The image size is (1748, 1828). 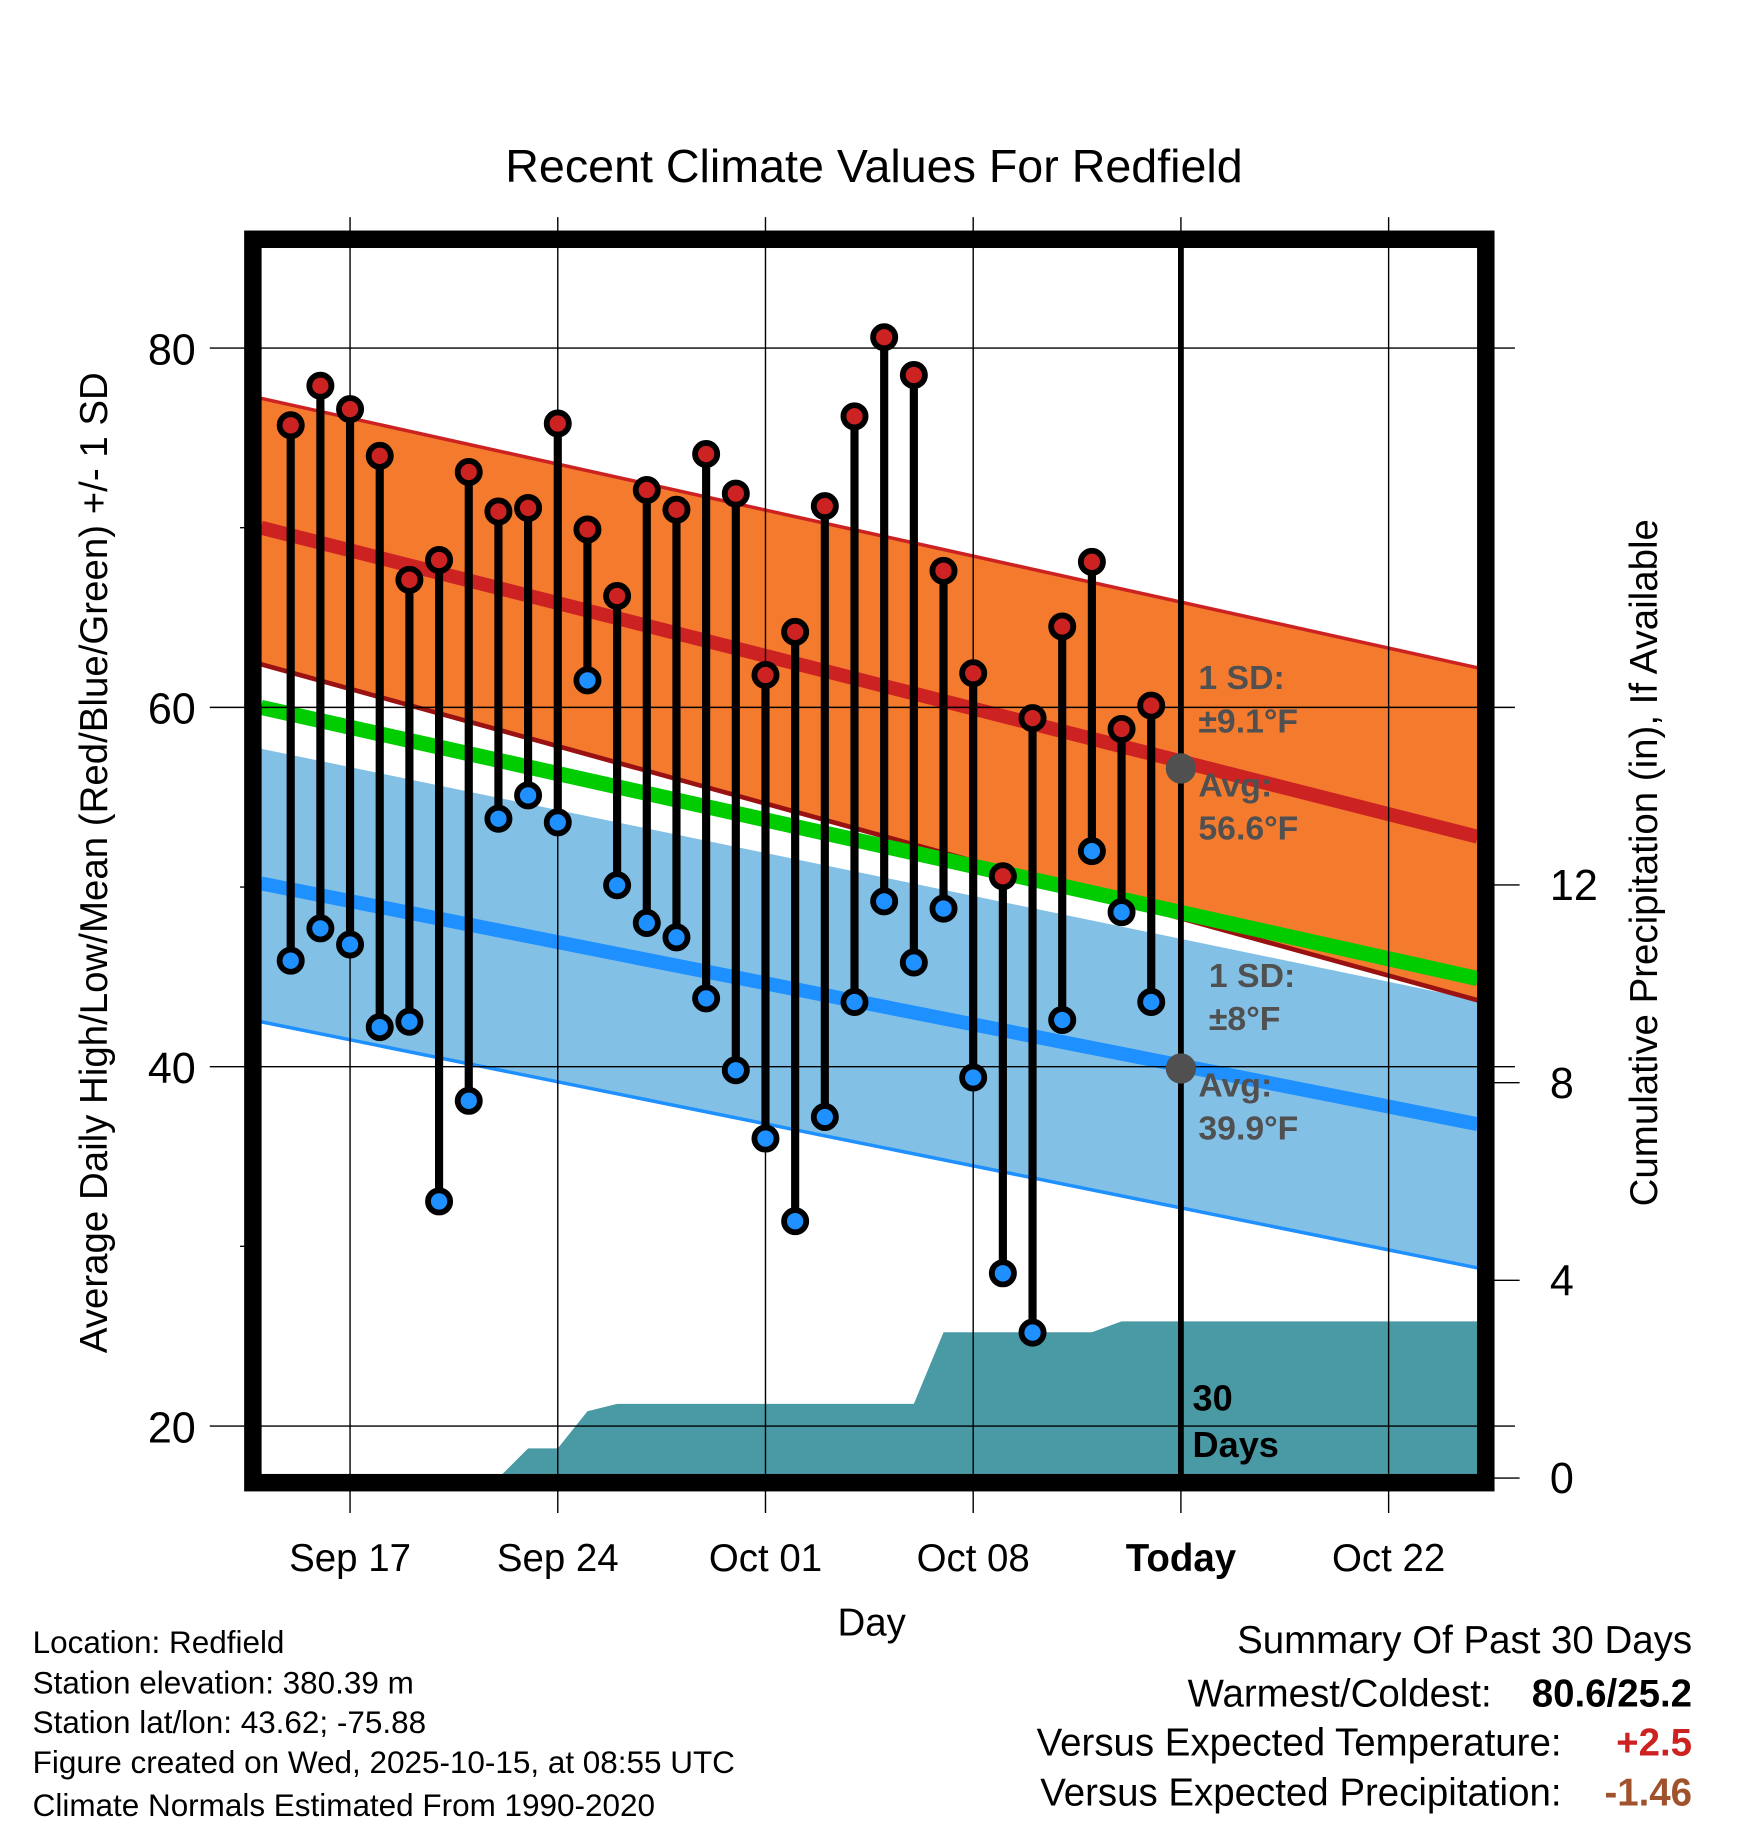 What do you see at coordinates (1388, 1558) in the screenshot?
I see `x-tick-label: Oct 22` at bounding box center [1388, 1558].